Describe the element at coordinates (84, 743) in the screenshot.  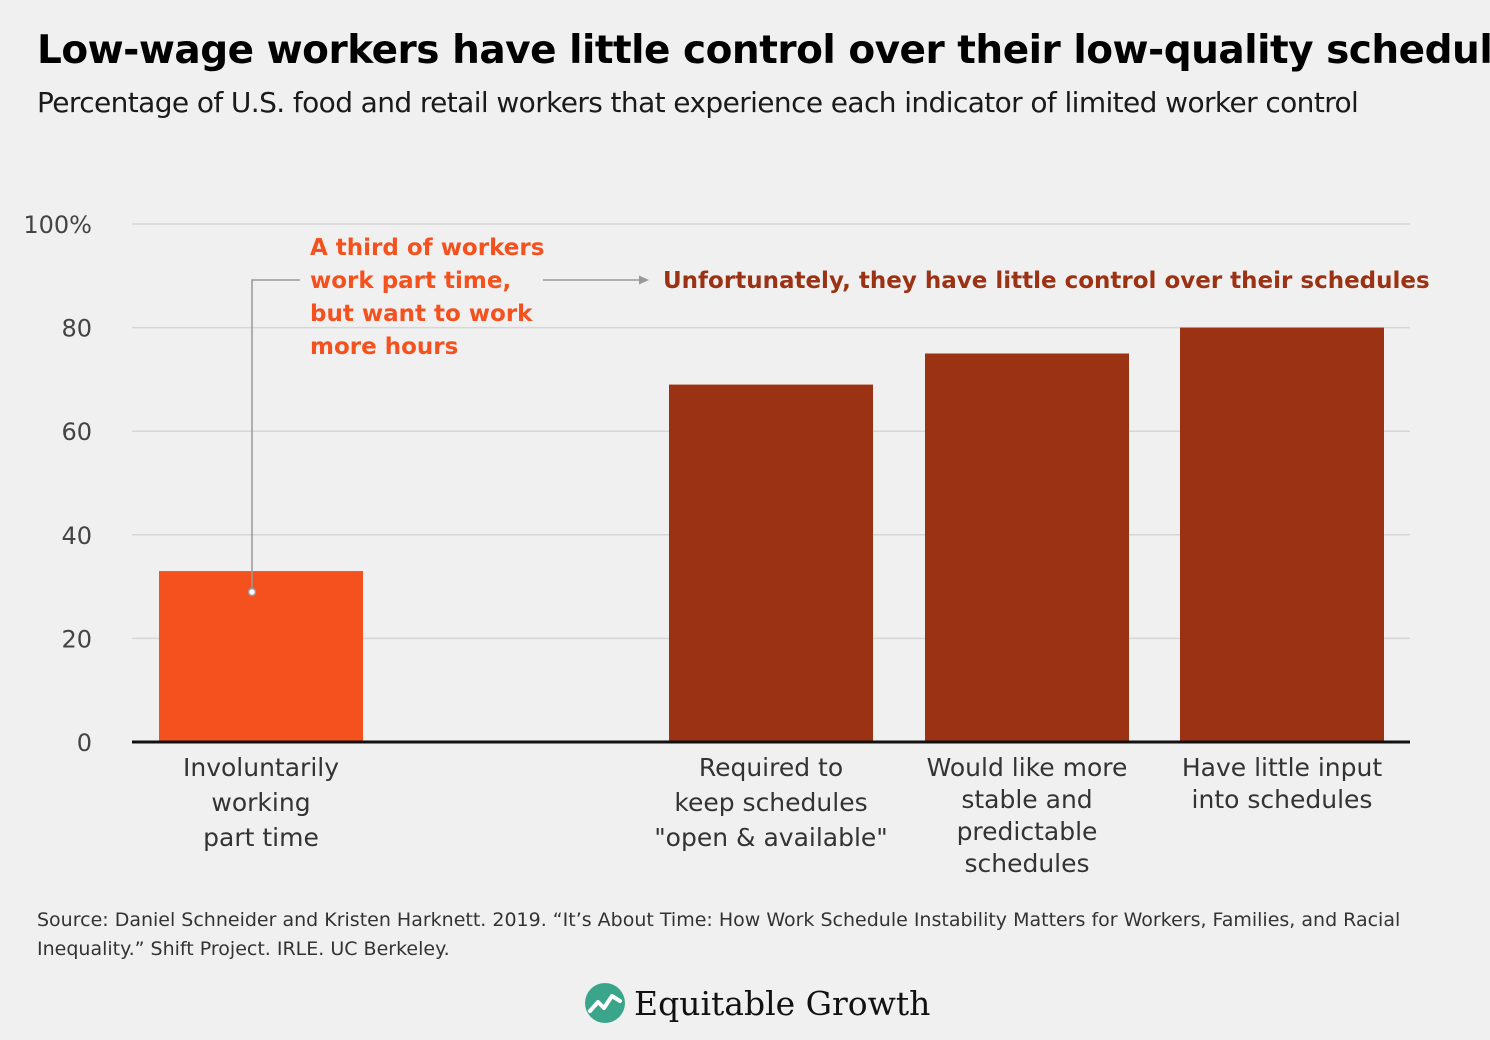
I see `y-tick-label: 0` at that location.